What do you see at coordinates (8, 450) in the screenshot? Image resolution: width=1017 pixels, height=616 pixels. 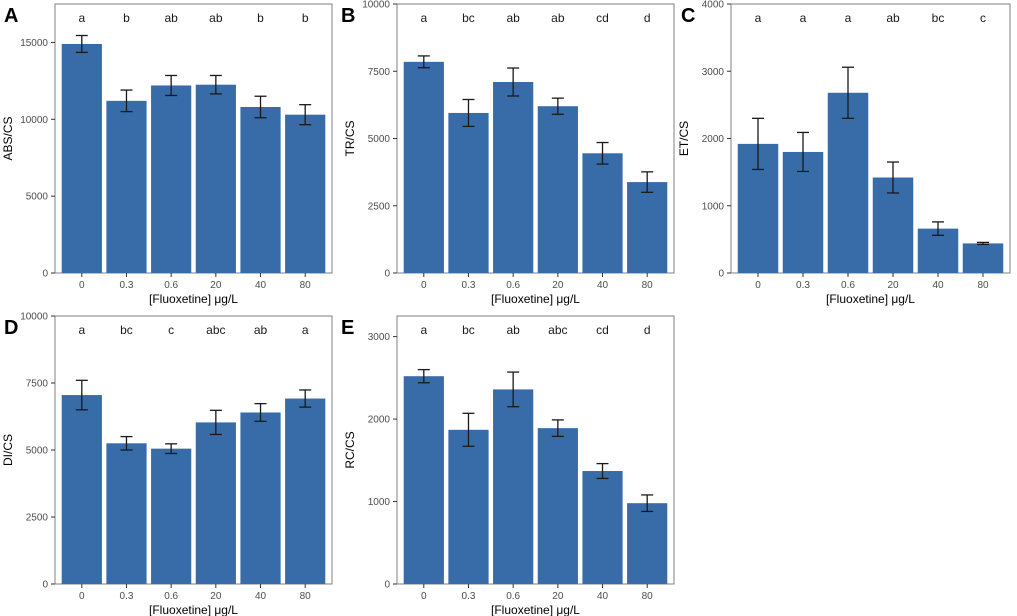 I see `y-axis-title: DI/CS` at bounding box center [8, 450].